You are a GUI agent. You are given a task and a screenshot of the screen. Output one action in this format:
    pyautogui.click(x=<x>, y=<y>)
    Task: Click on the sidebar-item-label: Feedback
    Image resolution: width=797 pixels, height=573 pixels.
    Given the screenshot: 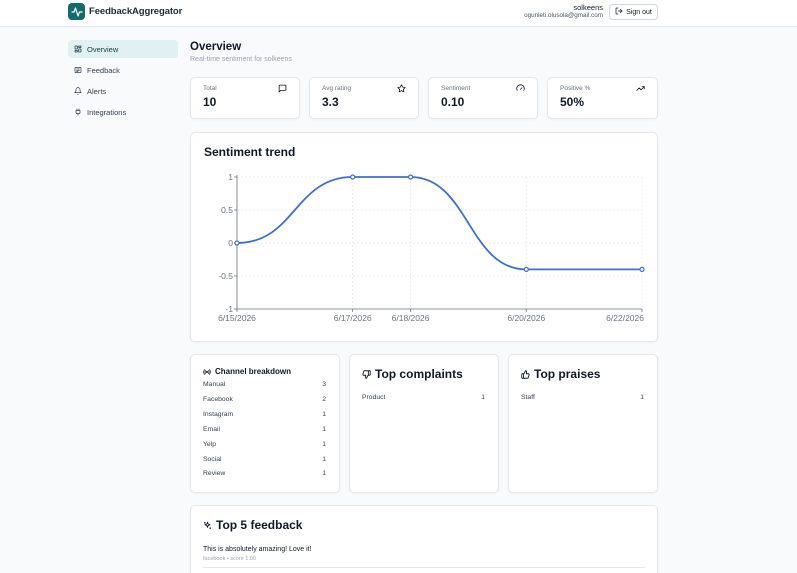 What is the action you would take?
    pyautogui.click(x=103, y=70)
    